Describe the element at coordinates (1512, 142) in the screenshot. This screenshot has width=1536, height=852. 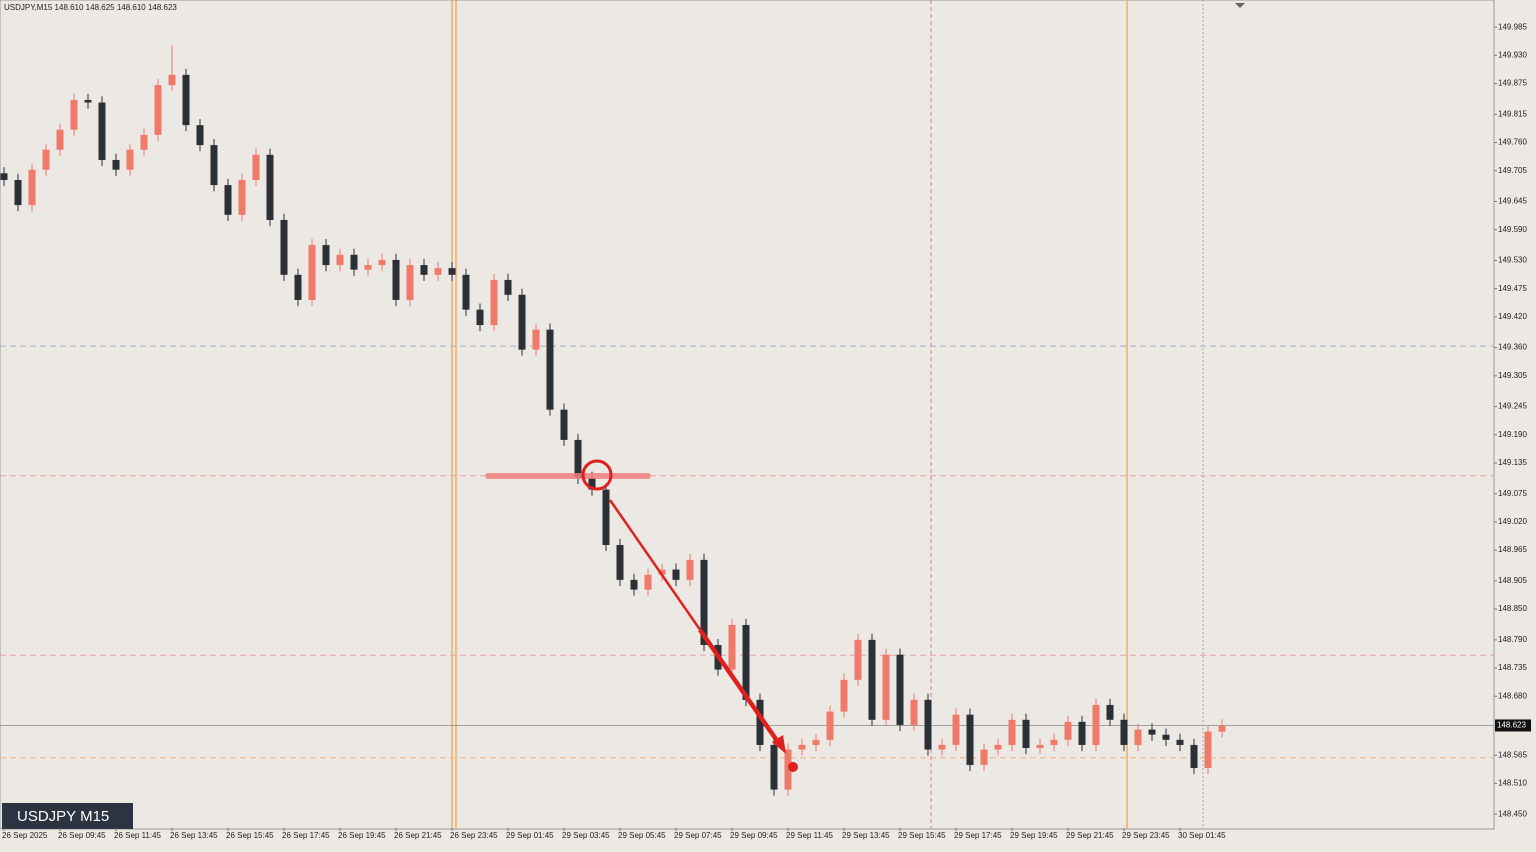
I see `y-tick-label: 149.760` at that location.